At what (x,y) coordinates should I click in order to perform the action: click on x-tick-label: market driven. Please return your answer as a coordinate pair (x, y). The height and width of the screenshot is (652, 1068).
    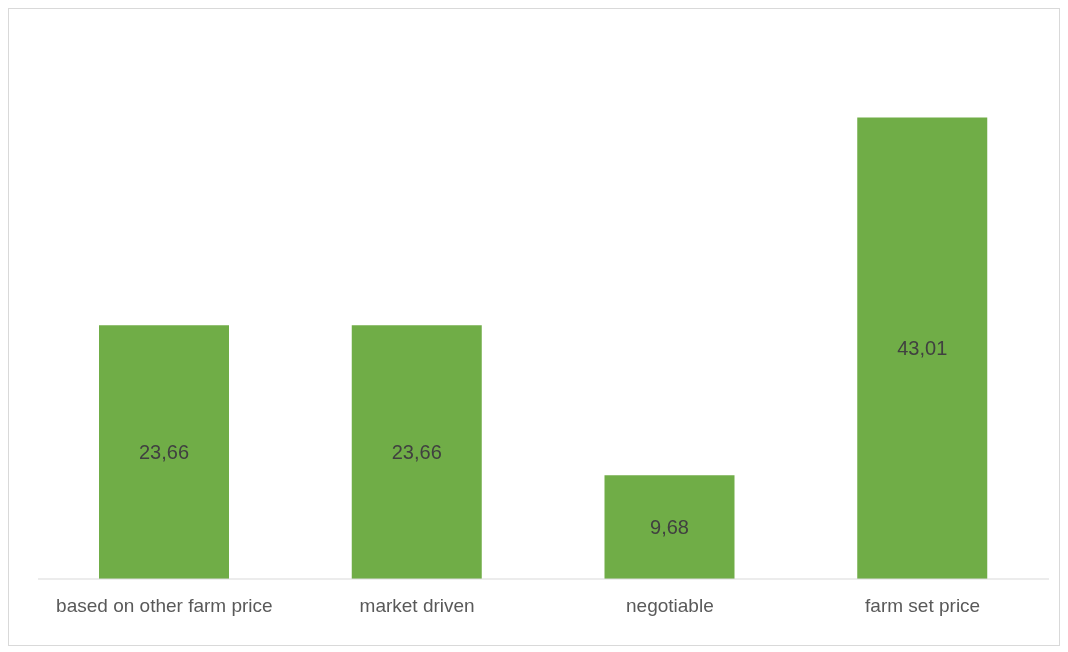
    Looking at the image, I should click on (417, 606).